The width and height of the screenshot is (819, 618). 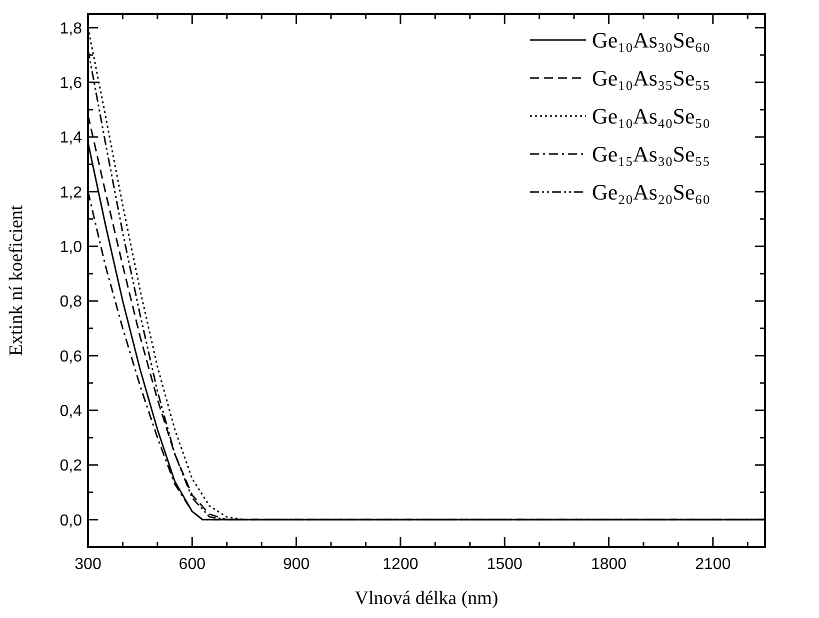 What do you see at coordinates (71, 29) in the screenshot?
I see `y-tick-label: 1,8` at bounding box center [71, 29].